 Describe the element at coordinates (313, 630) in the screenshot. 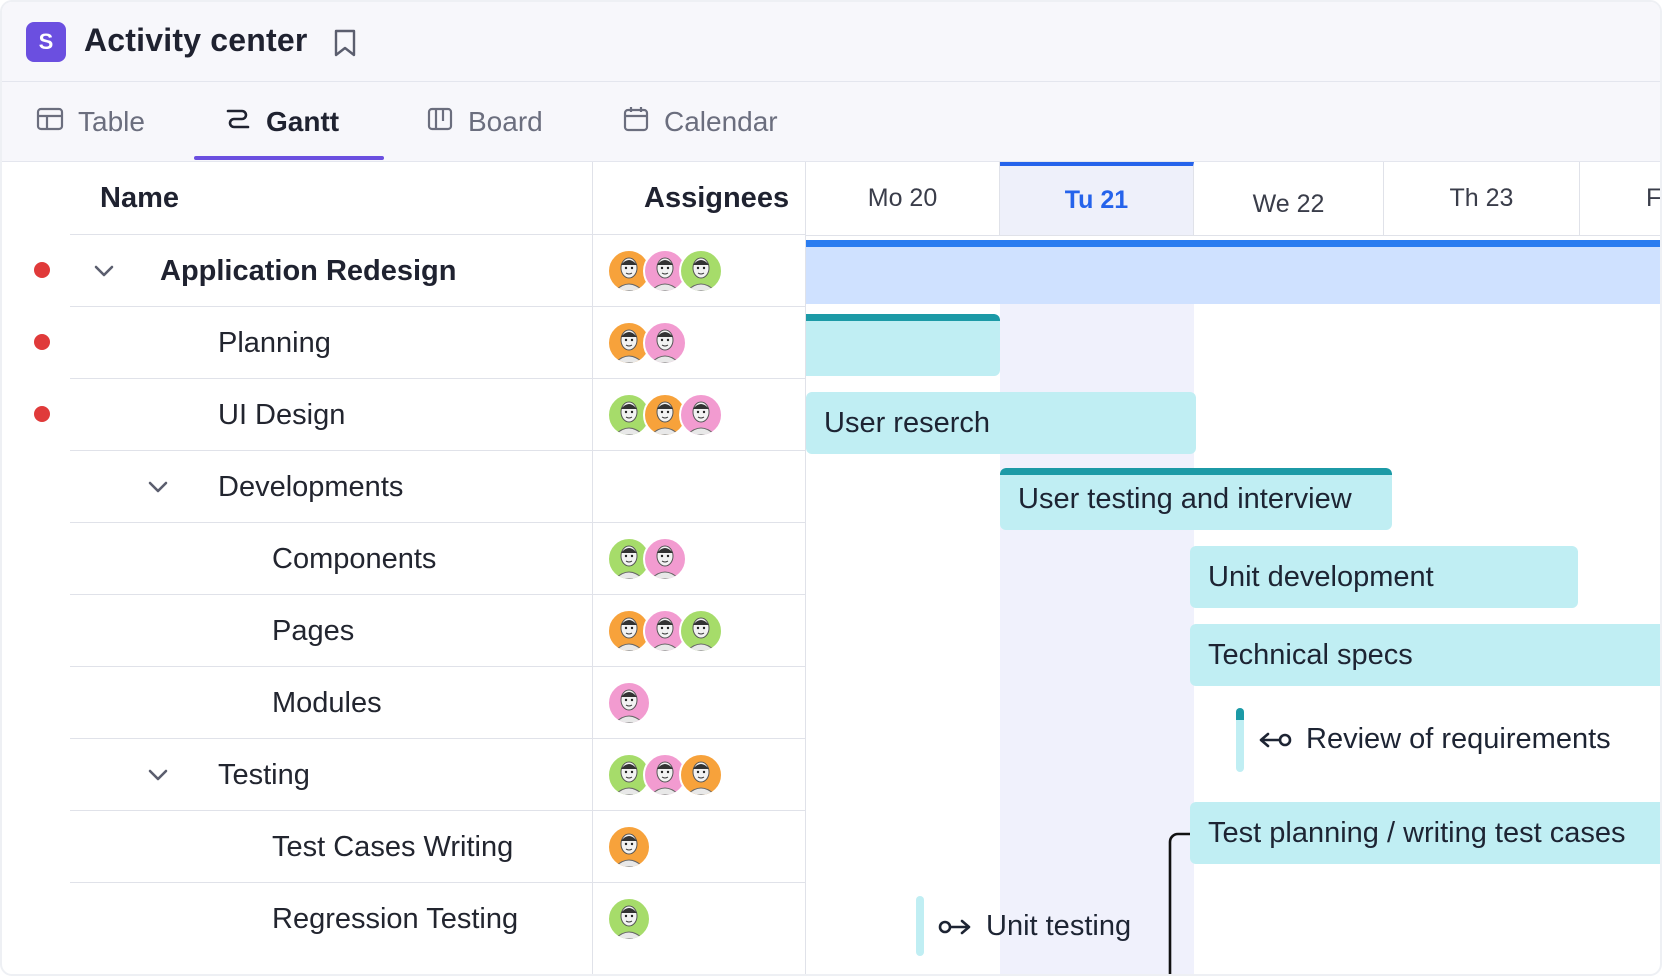

I see `row-name: Pages` at that location.